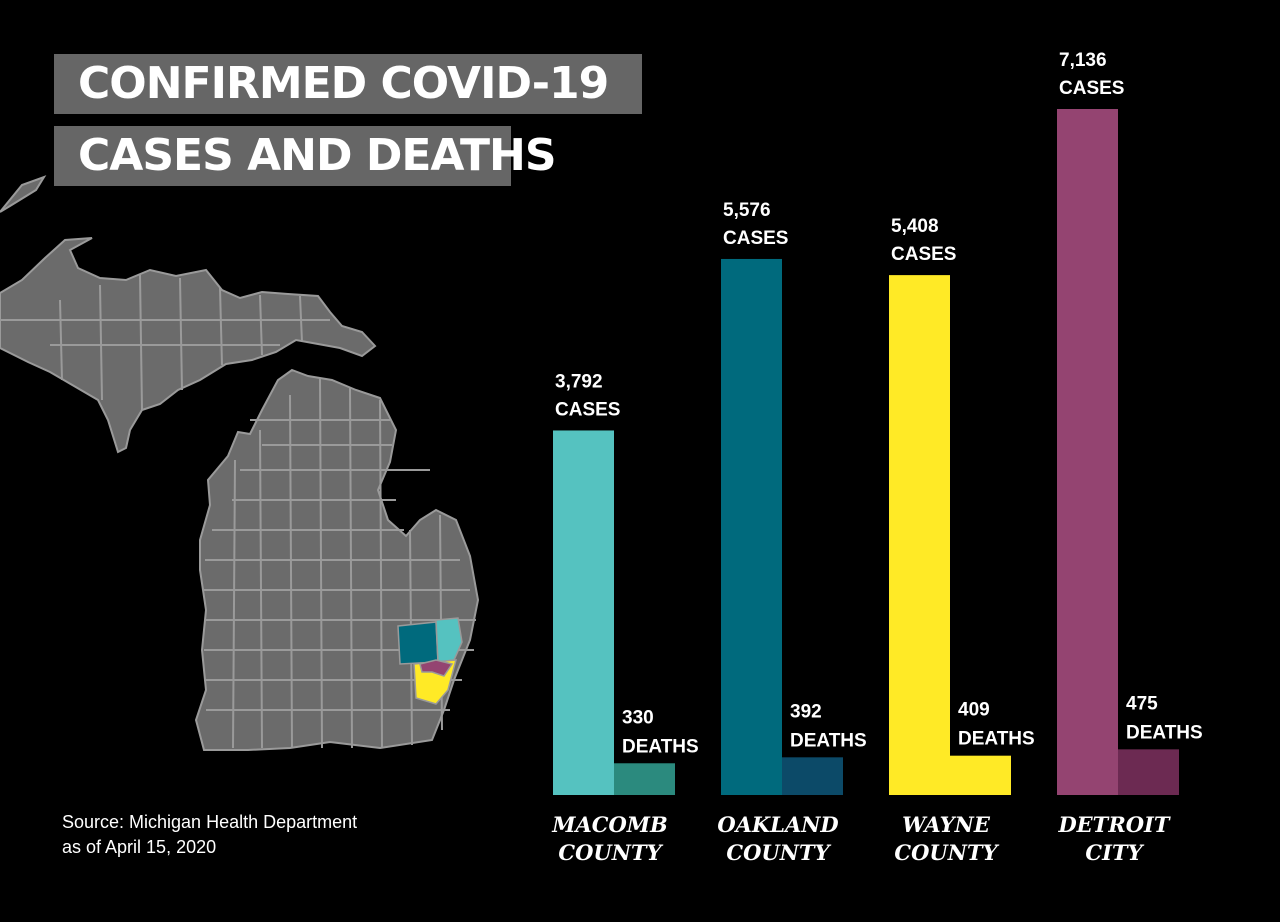 This screenshot has height=922, width=1280. What do you see at coordinates (915, 226) in the screenshot?
I see `cases-value-label: 5,408` at bounding box center [915, 226].